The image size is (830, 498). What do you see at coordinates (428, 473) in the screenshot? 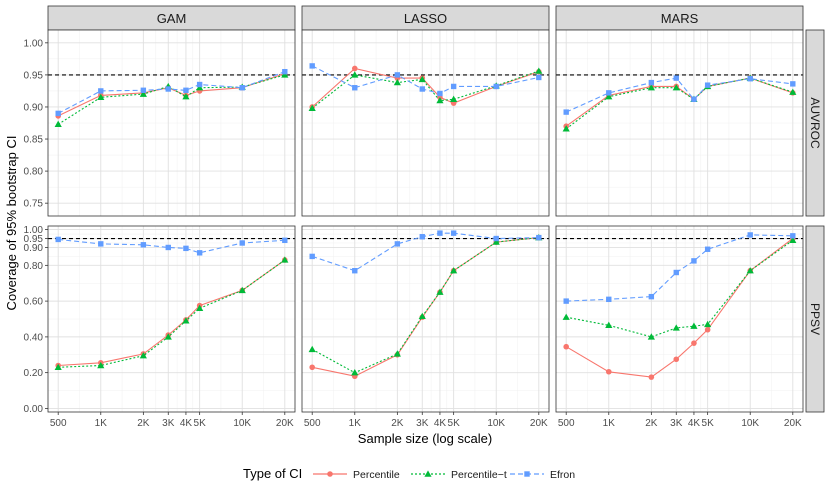
I see `legend-key-marker-percentile-t` at bounding box center [428, 473].